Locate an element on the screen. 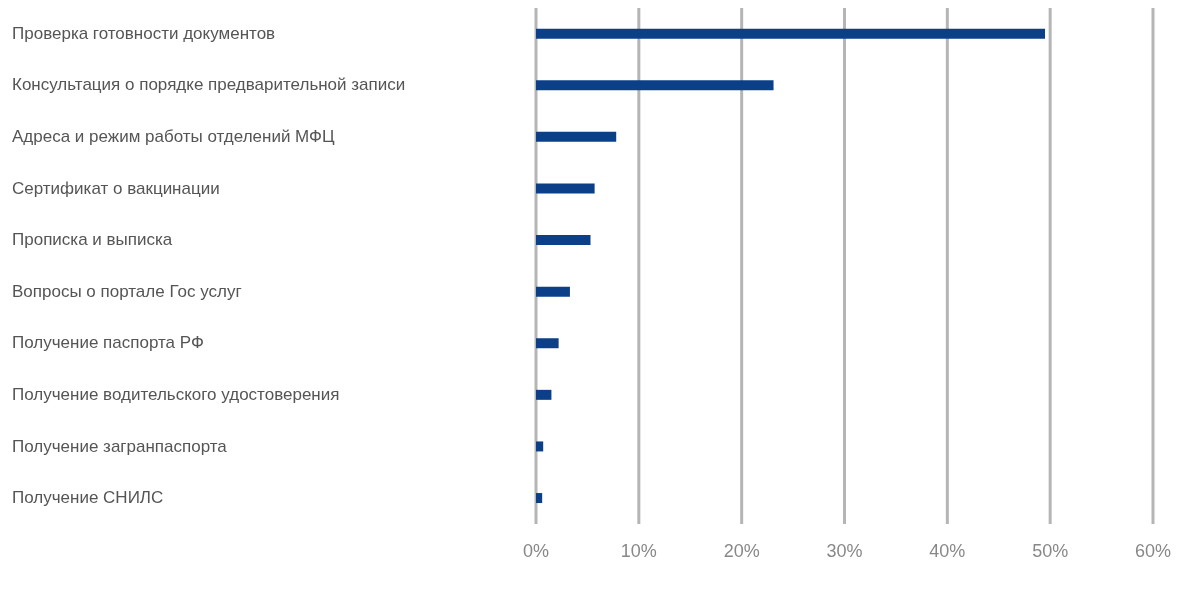 This screenshot has height=592, width=1191. x-tick-label: 40% is located at coordinates (947, 550).